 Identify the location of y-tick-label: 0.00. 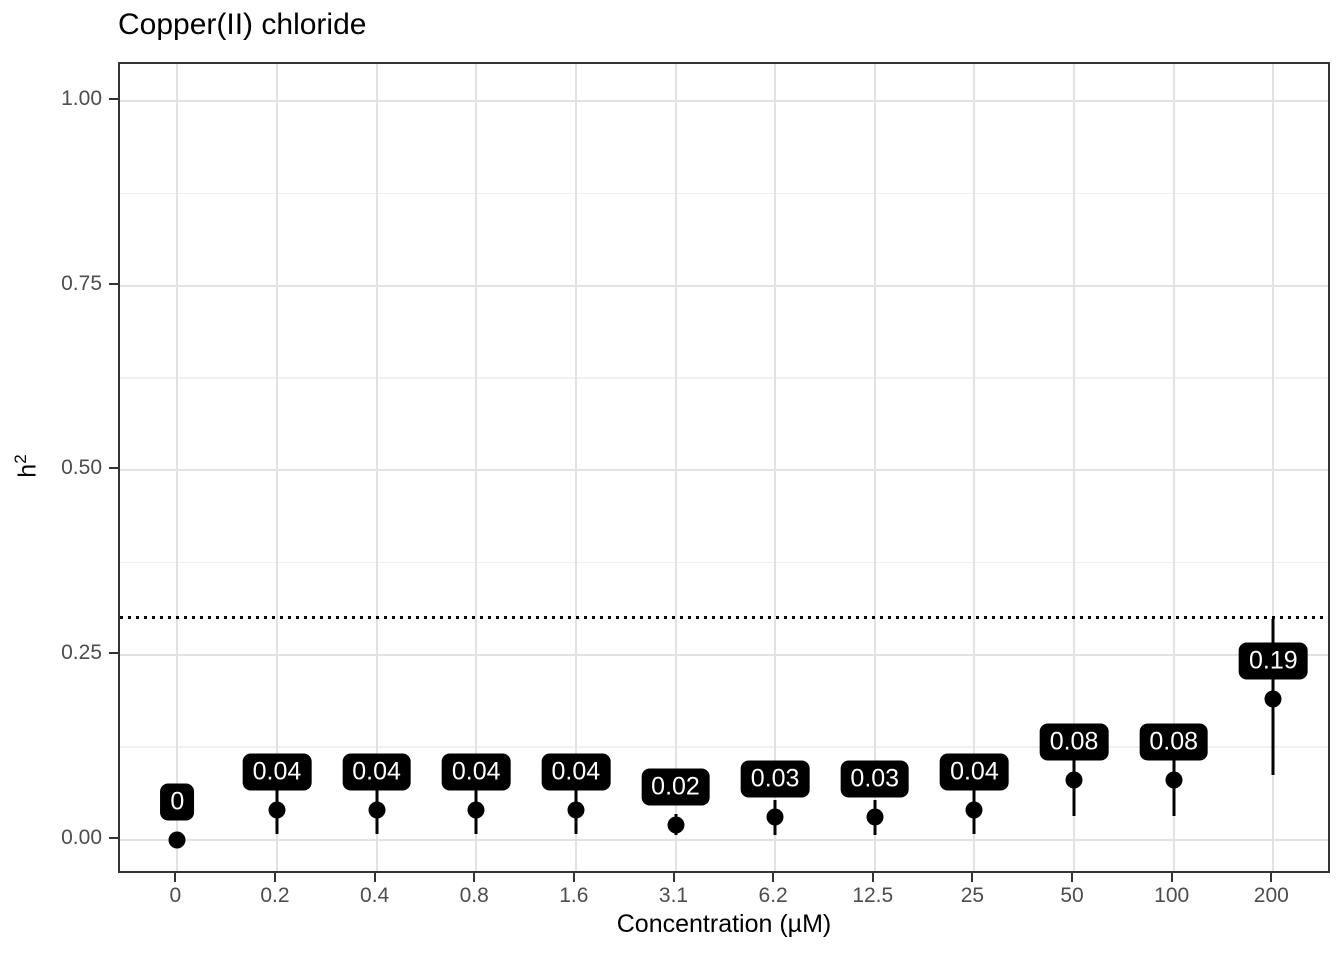
(81, 837).